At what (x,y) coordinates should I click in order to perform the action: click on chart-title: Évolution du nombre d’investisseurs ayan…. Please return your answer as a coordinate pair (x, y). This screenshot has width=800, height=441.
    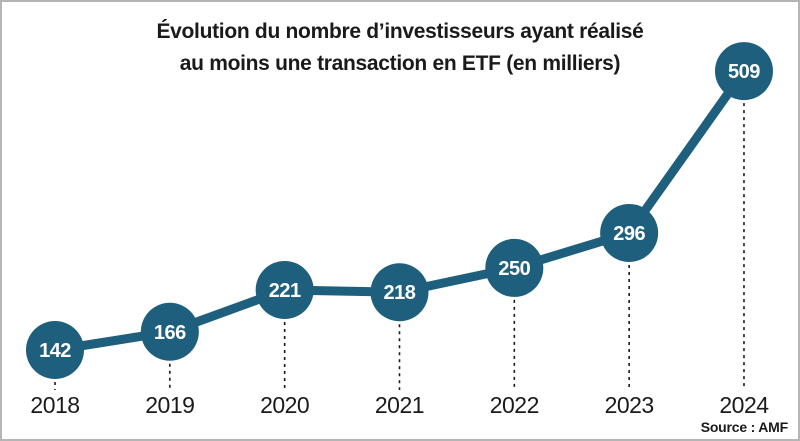
    Looking at the image, I should click on (400, 48).